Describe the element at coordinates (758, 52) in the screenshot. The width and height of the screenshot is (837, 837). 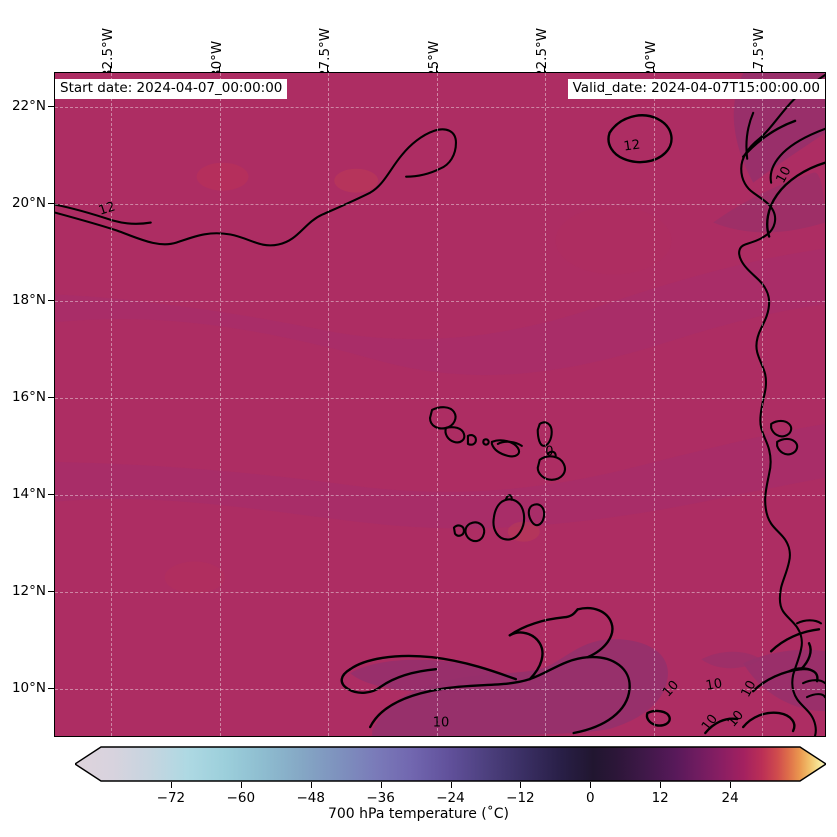
I see `longitude-tick-label: 17.5°W` at that location.